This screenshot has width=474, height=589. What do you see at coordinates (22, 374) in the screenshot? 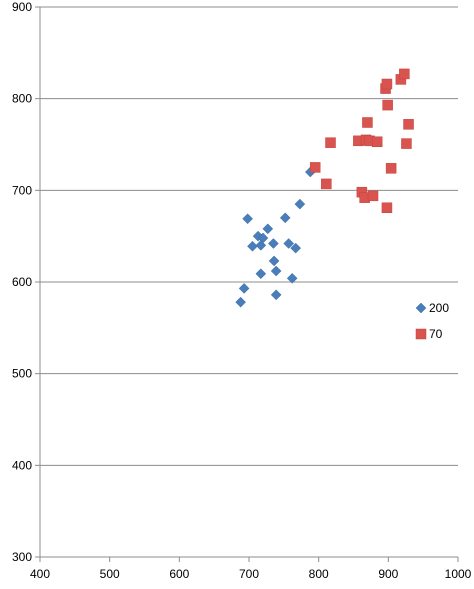
I see `y-tick-label: 500` at bounding box center [22, 374].